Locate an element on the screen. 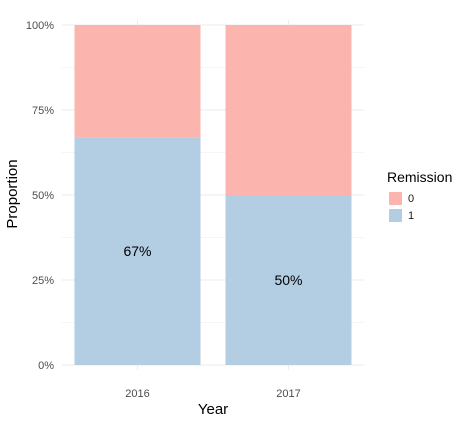 The width and height of the screenshot is (474, 429). y-tick-label-2: 50% is located at coordinates (43, 196).